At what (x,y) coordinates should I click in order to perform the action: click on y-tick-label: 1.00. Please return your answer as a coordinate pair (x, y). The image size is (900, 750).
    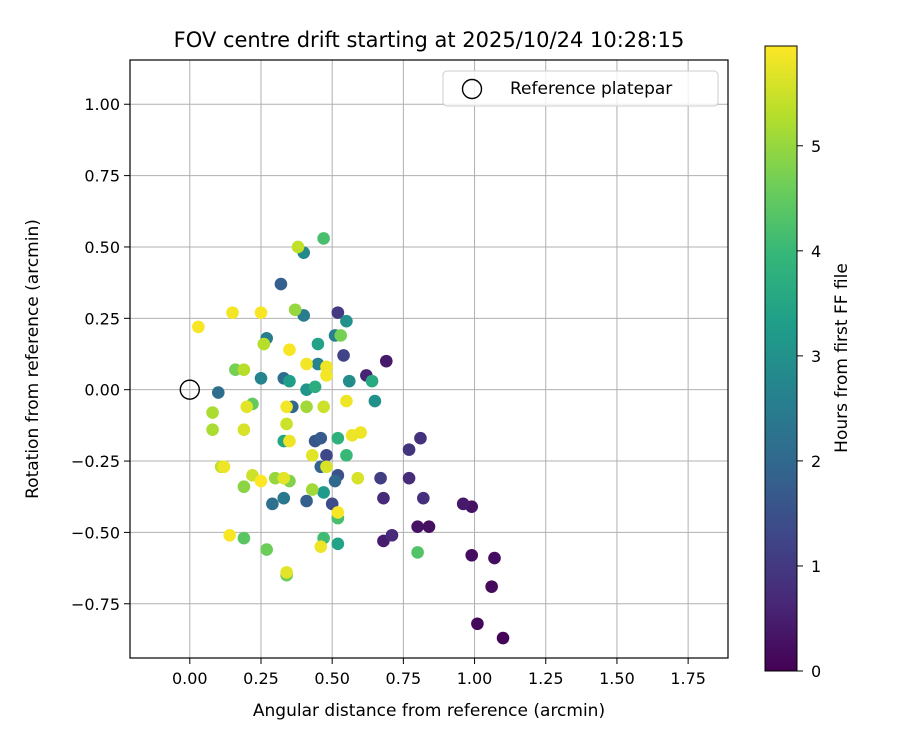
    Looking at the image, I should click on (102, 104).